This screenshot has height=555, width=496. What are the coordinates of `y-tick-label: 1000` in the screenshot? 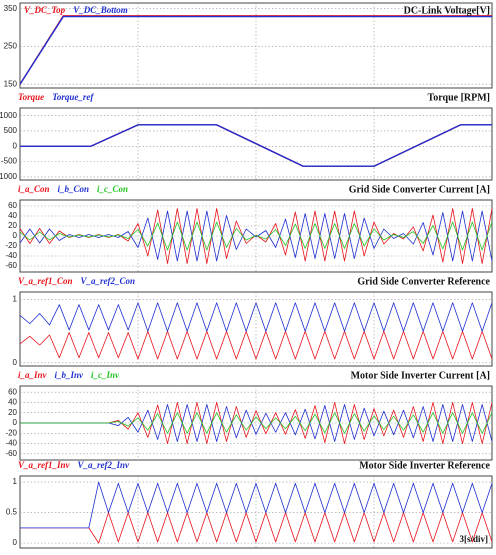 It's located at (9, 115).